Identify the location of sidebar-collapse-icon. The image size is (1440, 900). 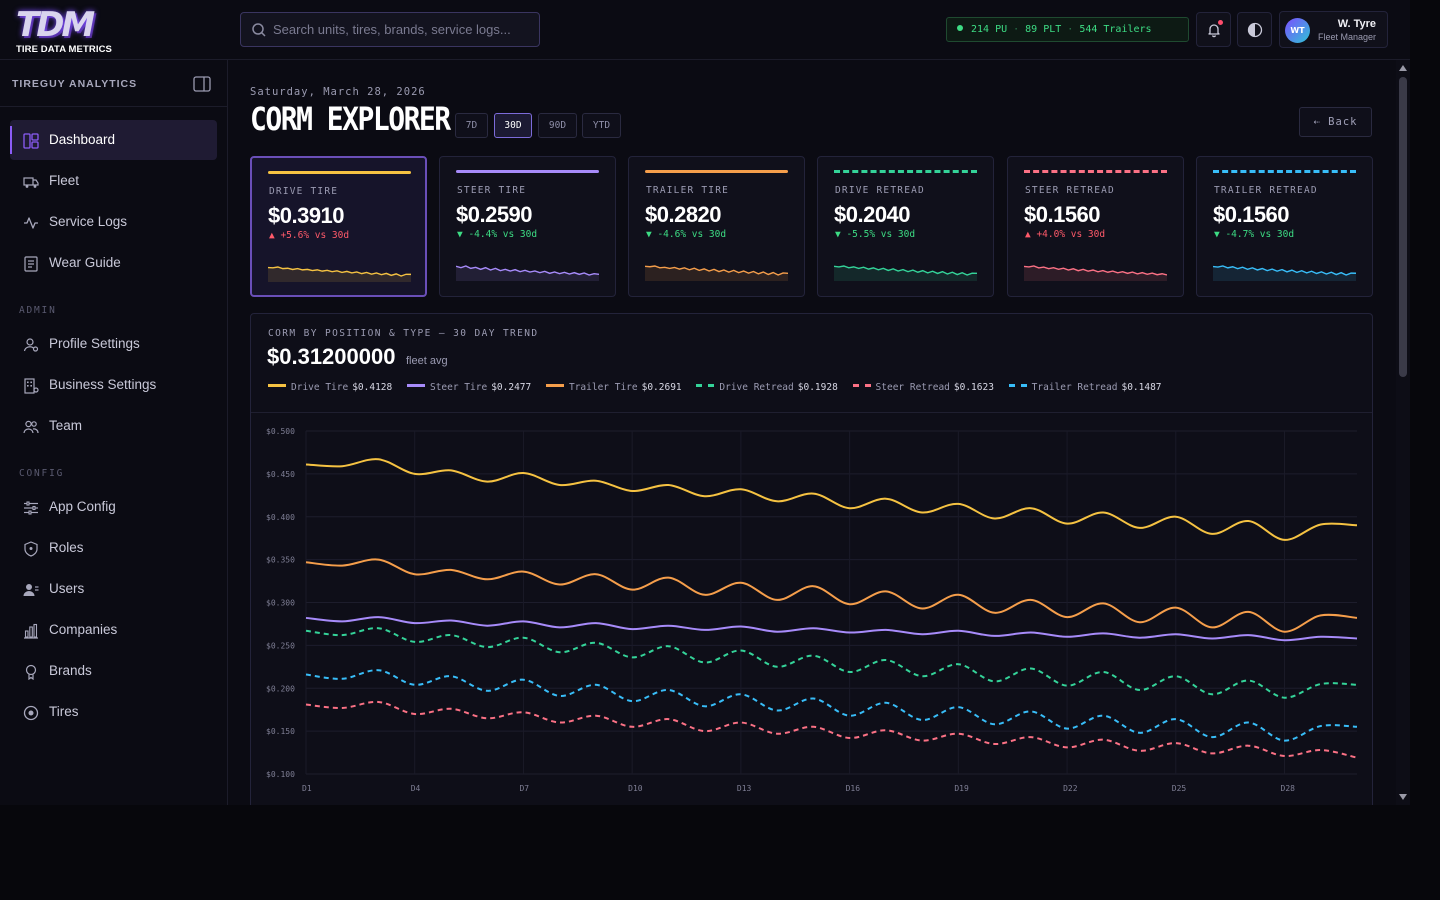
(202, 84).